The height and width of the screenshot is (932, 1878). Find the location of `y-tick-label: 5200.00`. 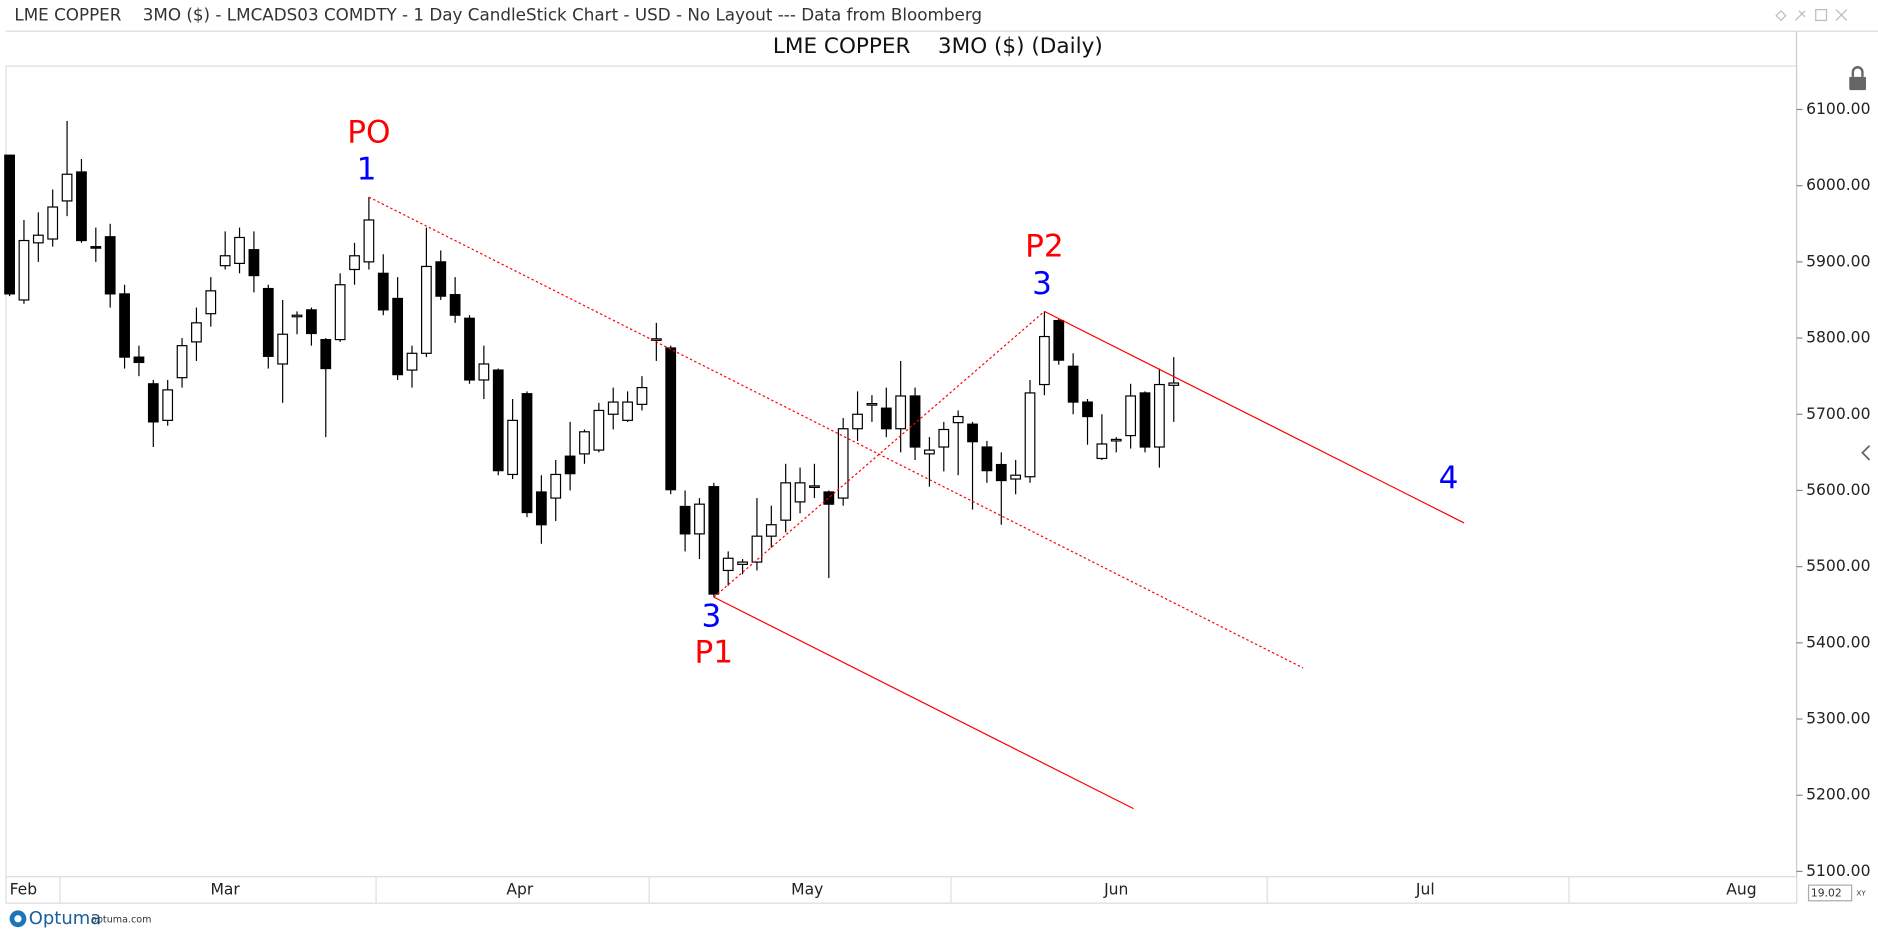

y-tick-label: 5200.00 is located at coordinates (1838, 795).